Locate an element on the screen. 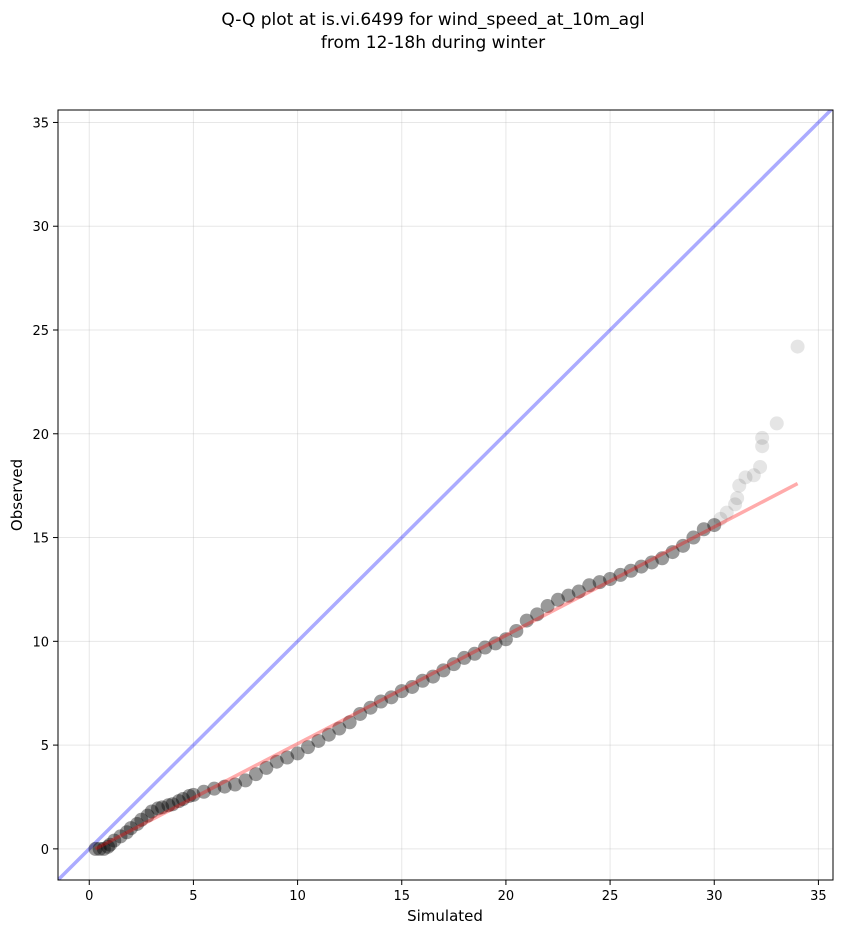 This screenshot has width=843, height=938. x-axis-label: Simulated is located at coordinates (445, 916).